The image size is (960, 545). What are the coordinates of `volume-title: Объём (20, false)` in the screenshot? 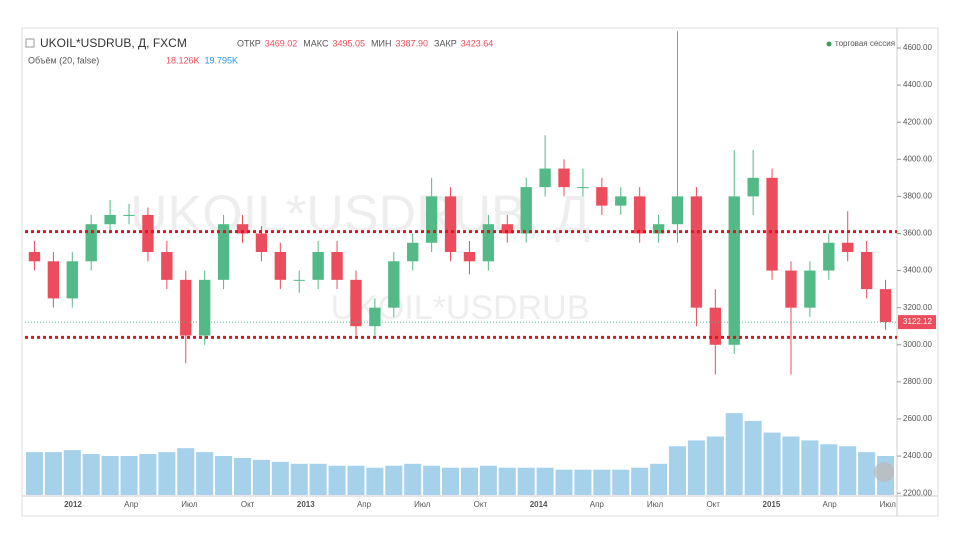 It's located at (63, 60).